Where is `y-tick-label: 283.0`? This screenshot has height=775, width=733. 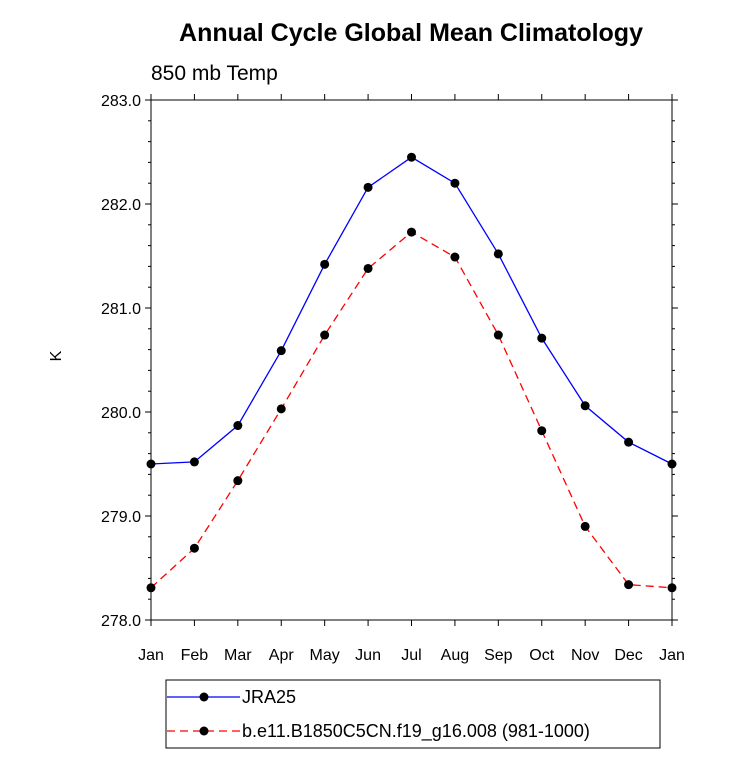
y-tick-label: 283.0 is located at coordinates (121, 101).